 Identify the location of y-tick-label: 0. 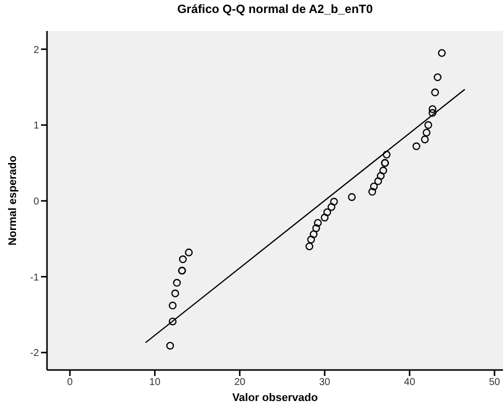
(36, 202).